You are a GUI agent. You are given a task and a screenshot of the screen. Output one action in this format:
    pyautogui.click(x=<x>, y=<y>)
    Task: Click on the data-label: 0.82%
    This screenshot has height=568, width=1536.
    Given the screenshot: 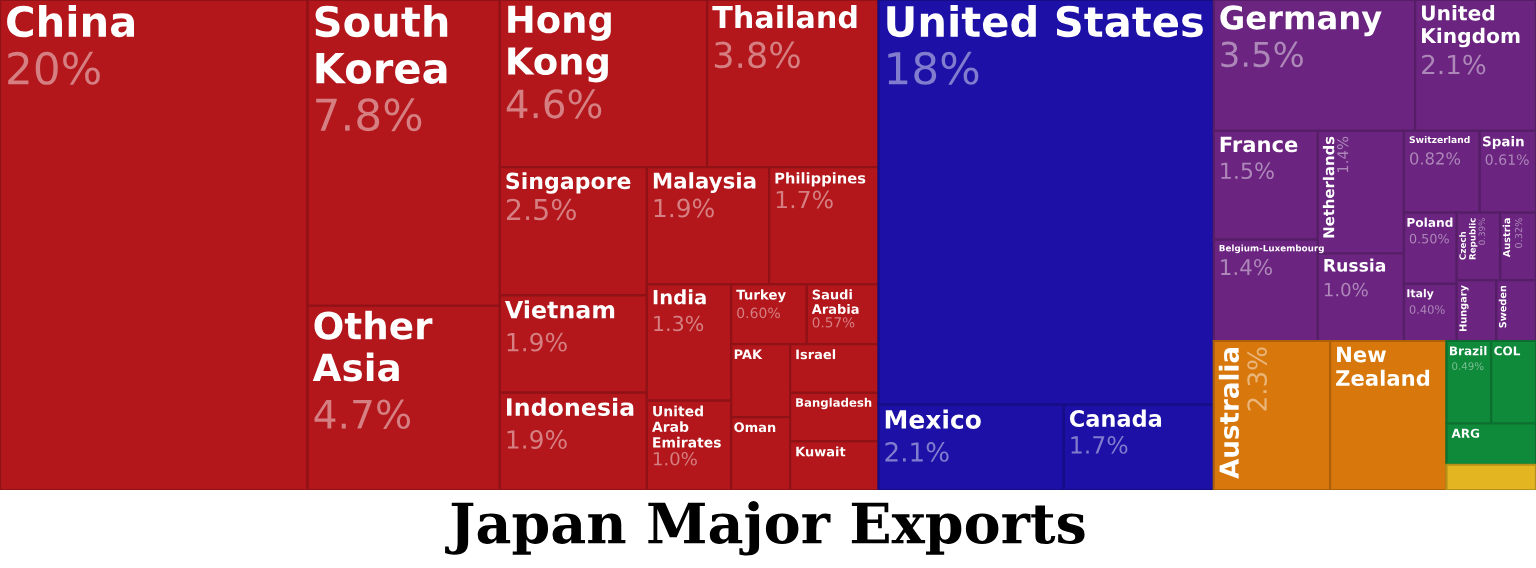 What is the action you would take?
    pyautogui.click(x=1435, y=158)
    